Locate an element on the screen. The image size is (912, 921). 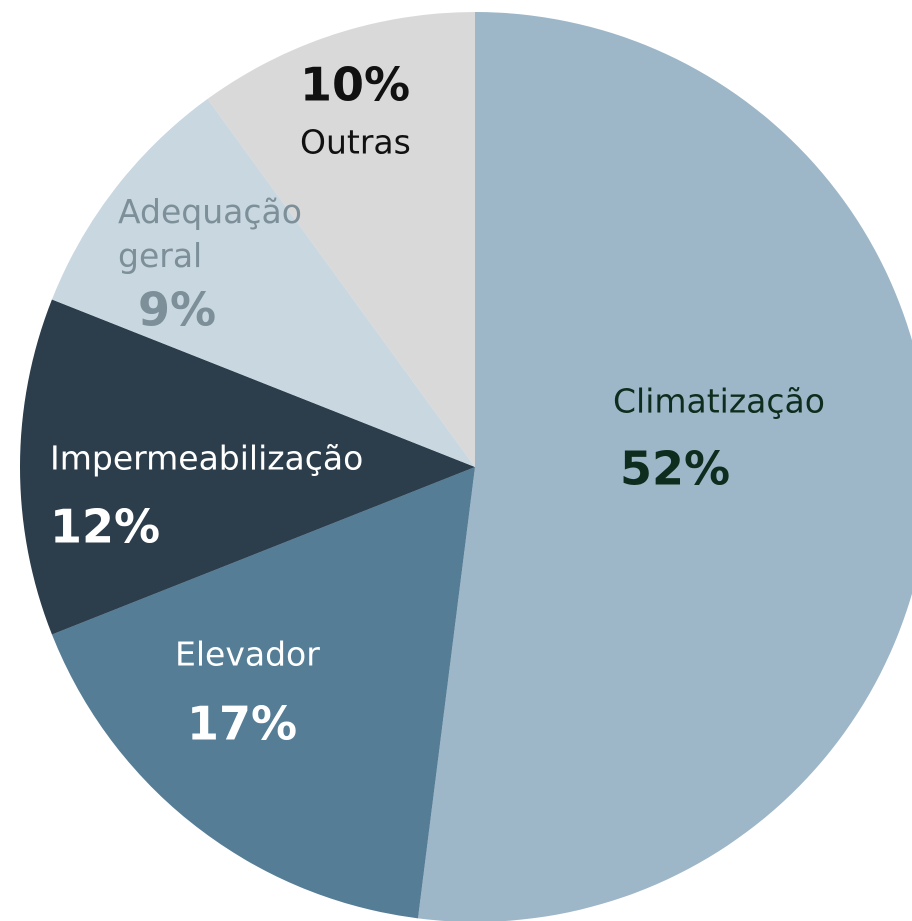
slice-label: Outras is located at coordinates (355, 142).